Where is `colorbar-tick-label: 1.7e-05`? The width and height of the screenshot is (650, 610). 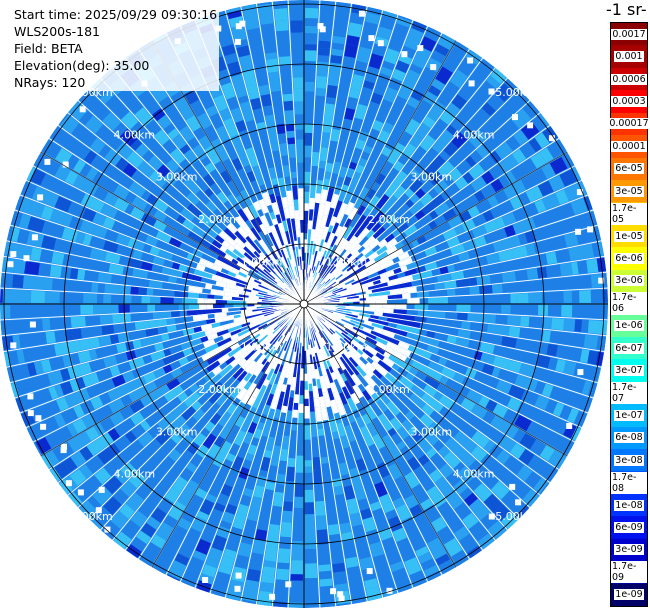
colorbar-tick-label: 1.7e-05 is located at coordinates (629, 213).